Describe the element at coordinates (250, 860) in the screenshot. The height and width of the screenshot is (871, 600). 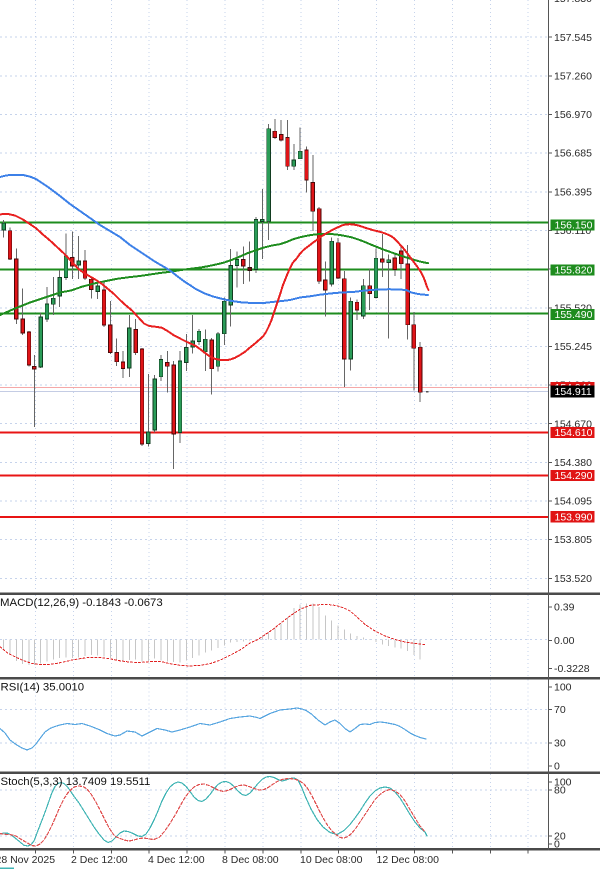
I see `svg-text: 8 Dec 08:00` at that location.